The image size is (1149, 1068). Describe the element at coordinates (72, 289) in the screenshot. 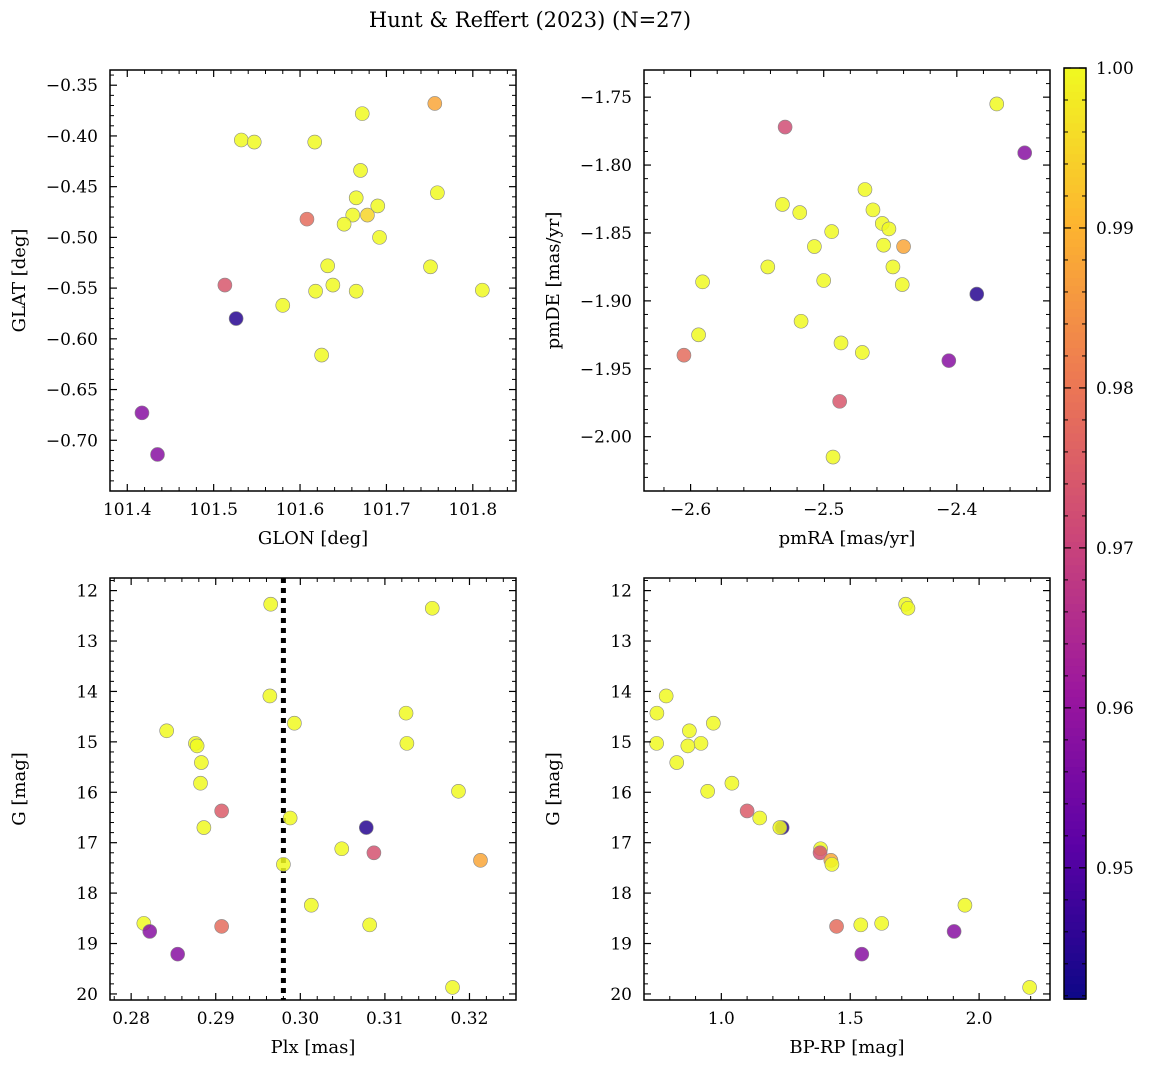

I see `y-tick-label: −0.55` at that location.